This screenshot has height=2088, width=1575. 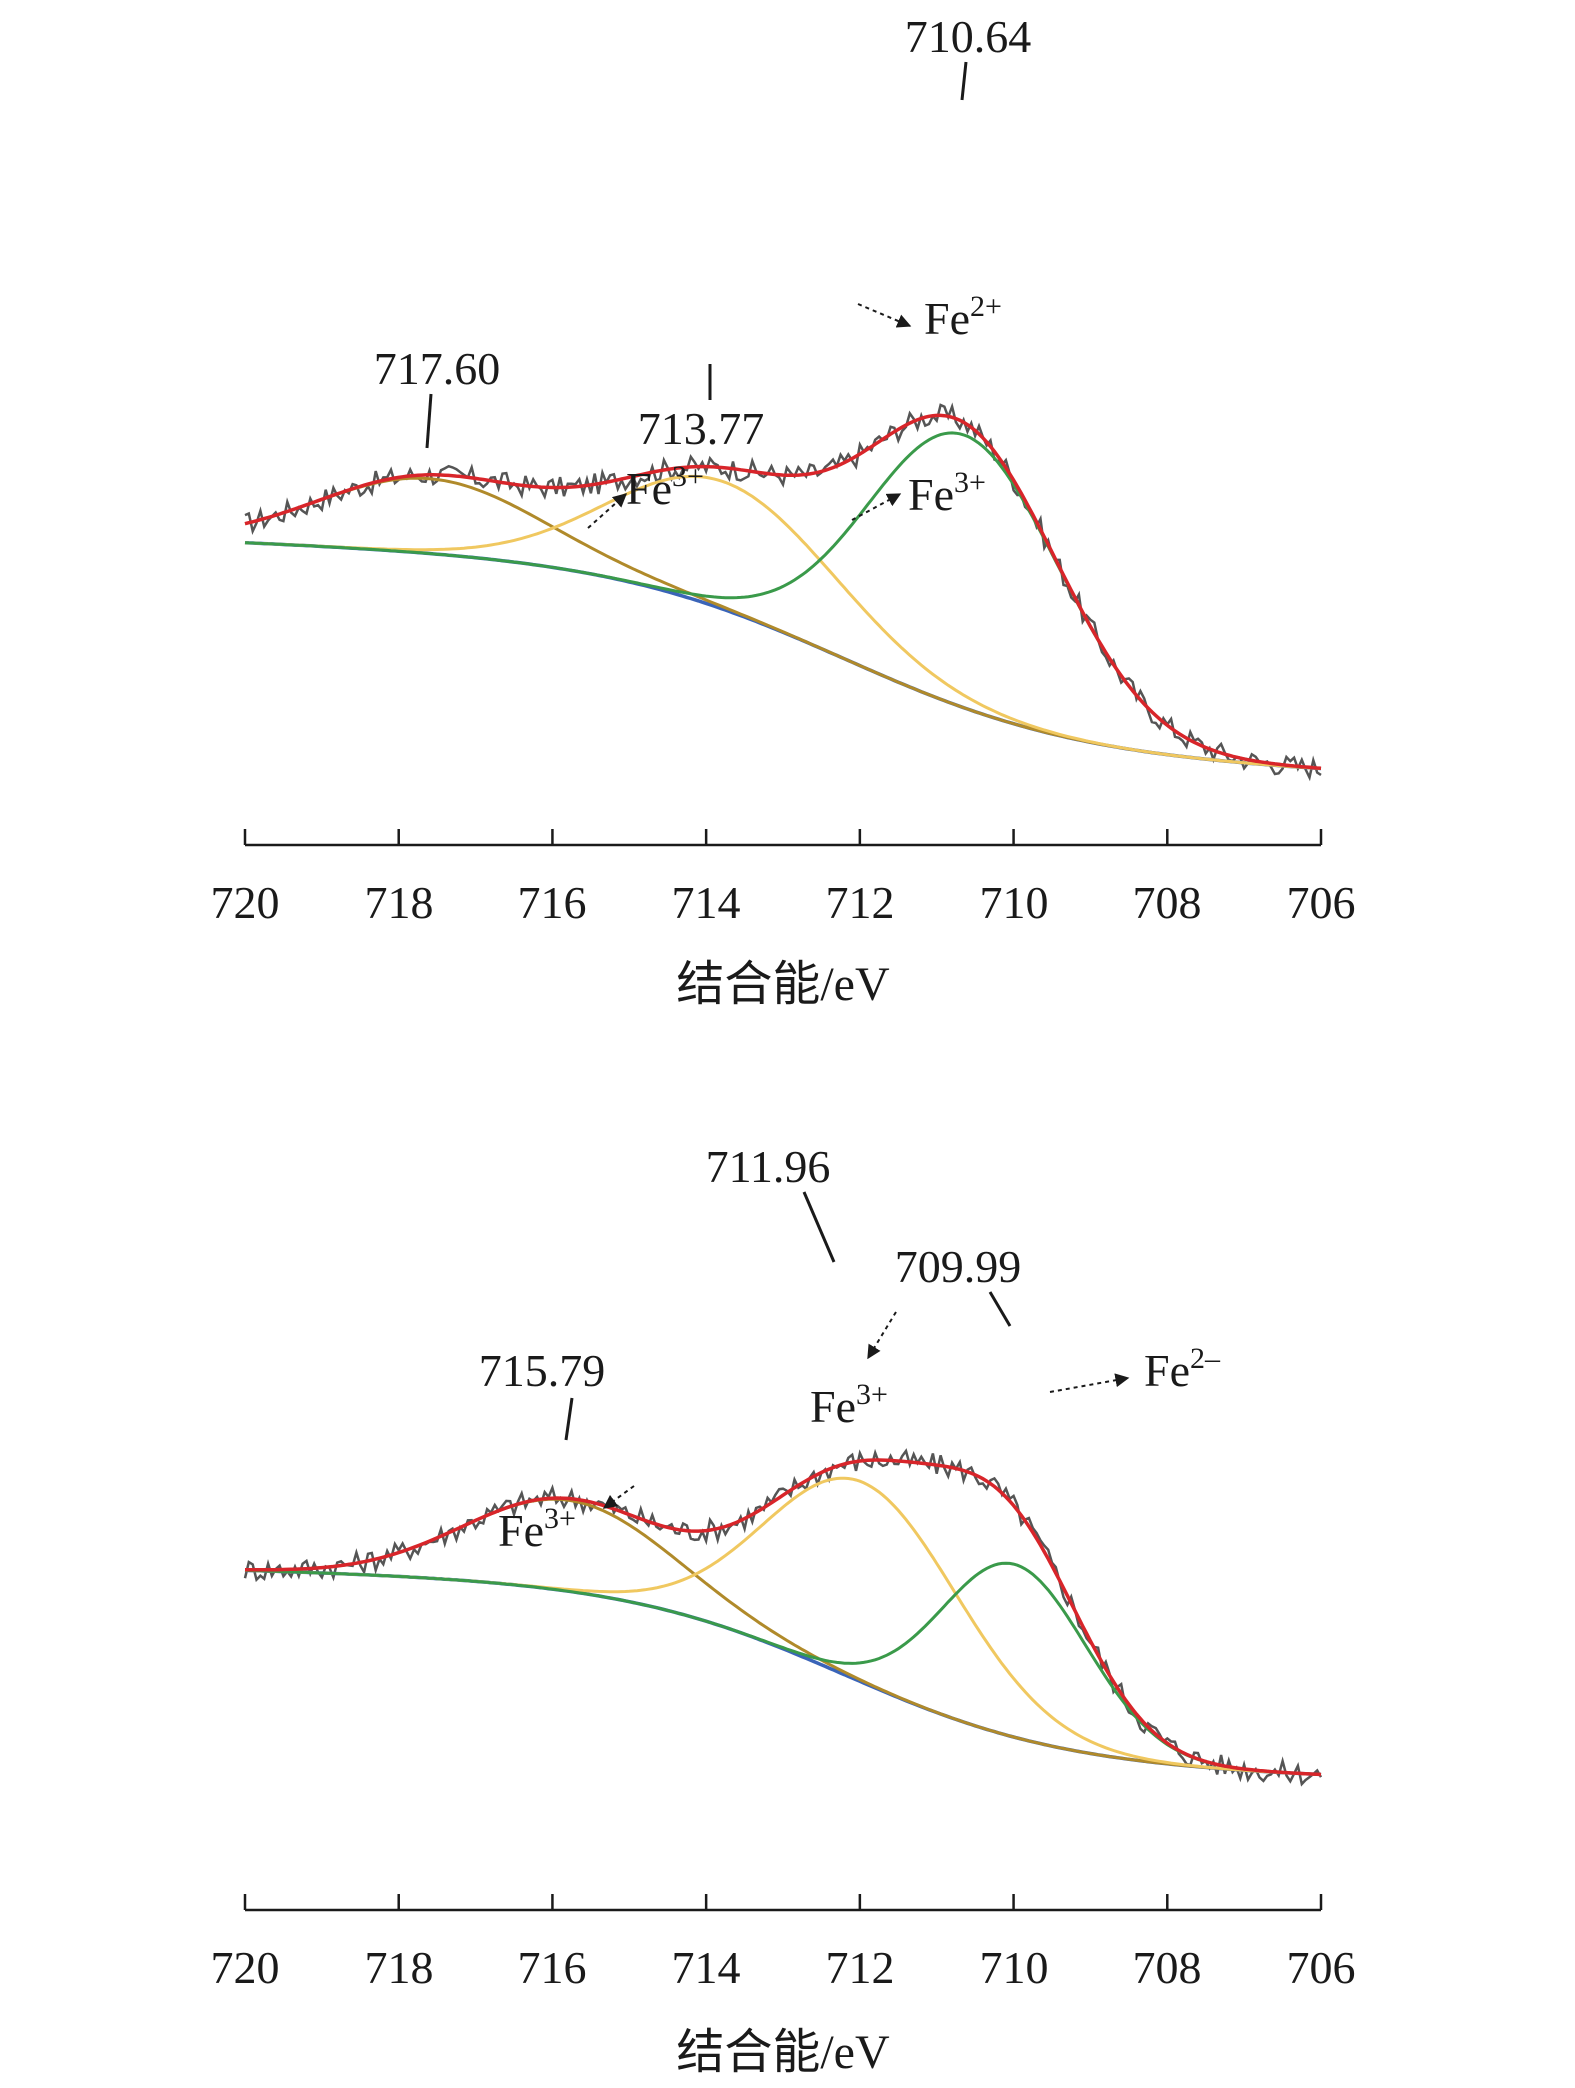 What do you see at coordinates (958, 1266) in the screenshot?
I see `peak-label: 709.99` at bounding box center [958, 1266].